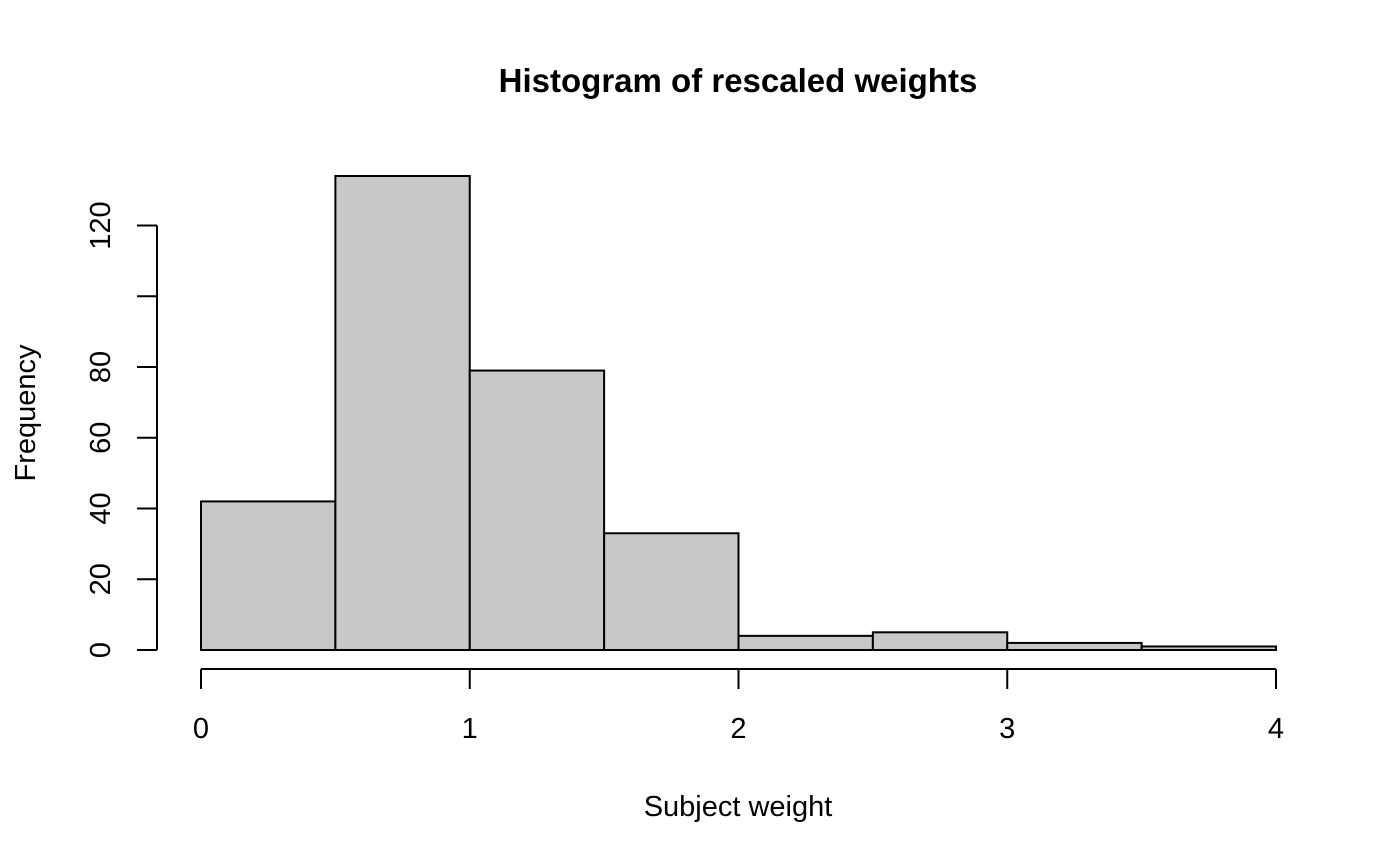 This screenshot has width=1400, height=865. Describe the element at coordinates (101, 438) in the screenshot. I see `y-tick-label-3: 60` at that location.